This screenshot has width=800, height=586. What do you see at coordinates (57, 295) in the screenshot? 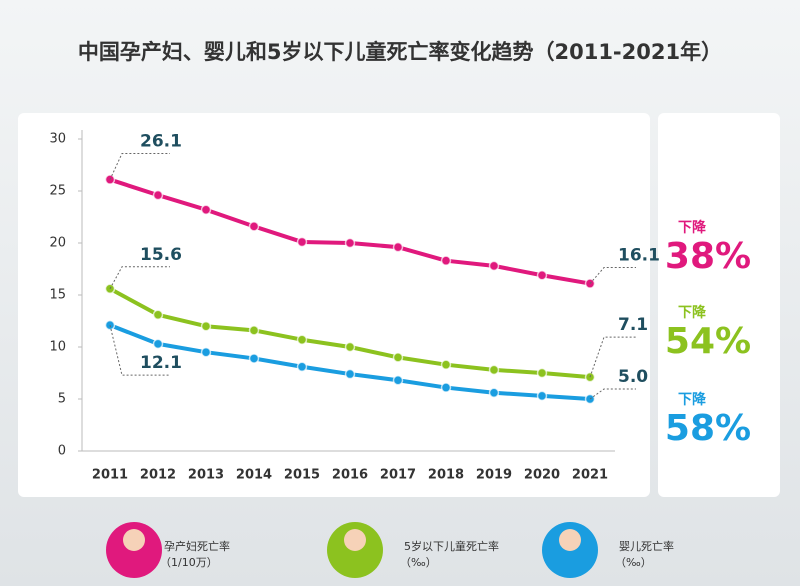
I see `y-tick-label: 15` at bounding box center [57, 295].